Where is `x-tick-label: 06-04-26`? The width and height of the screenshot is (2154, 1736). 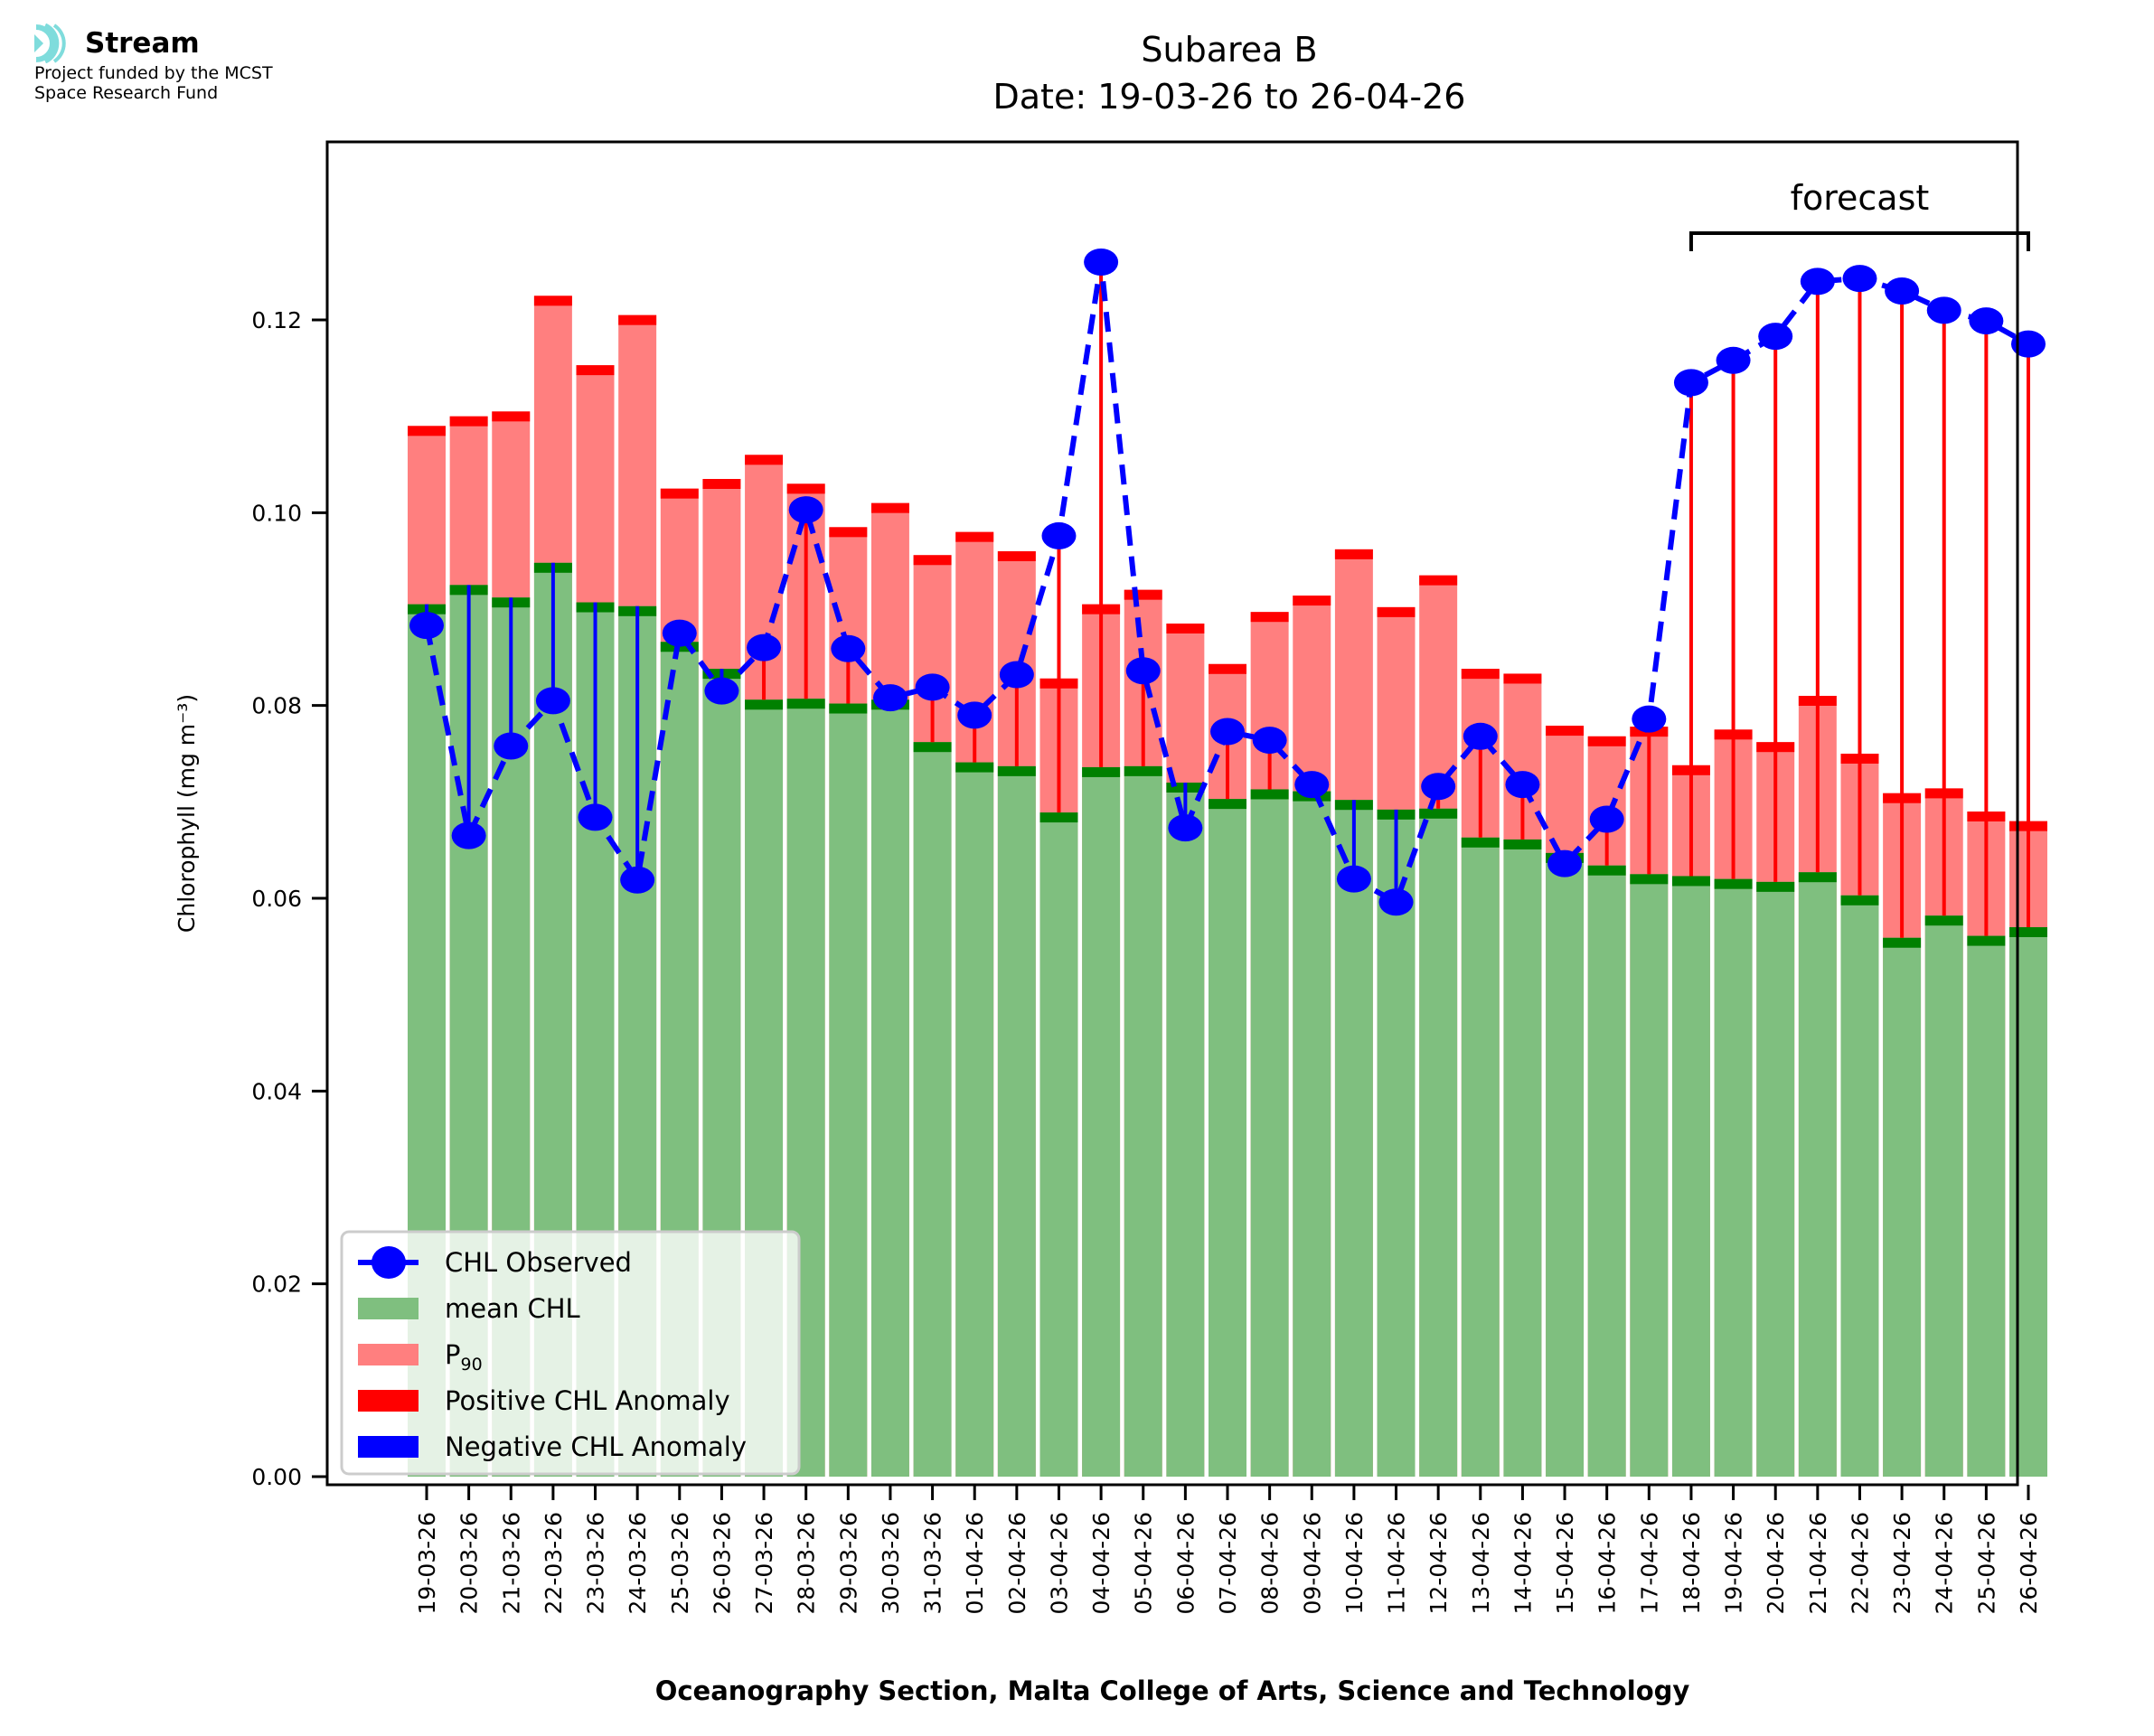
x-tick-label: 06-04-26 is located at coordinates (1185, 1563).